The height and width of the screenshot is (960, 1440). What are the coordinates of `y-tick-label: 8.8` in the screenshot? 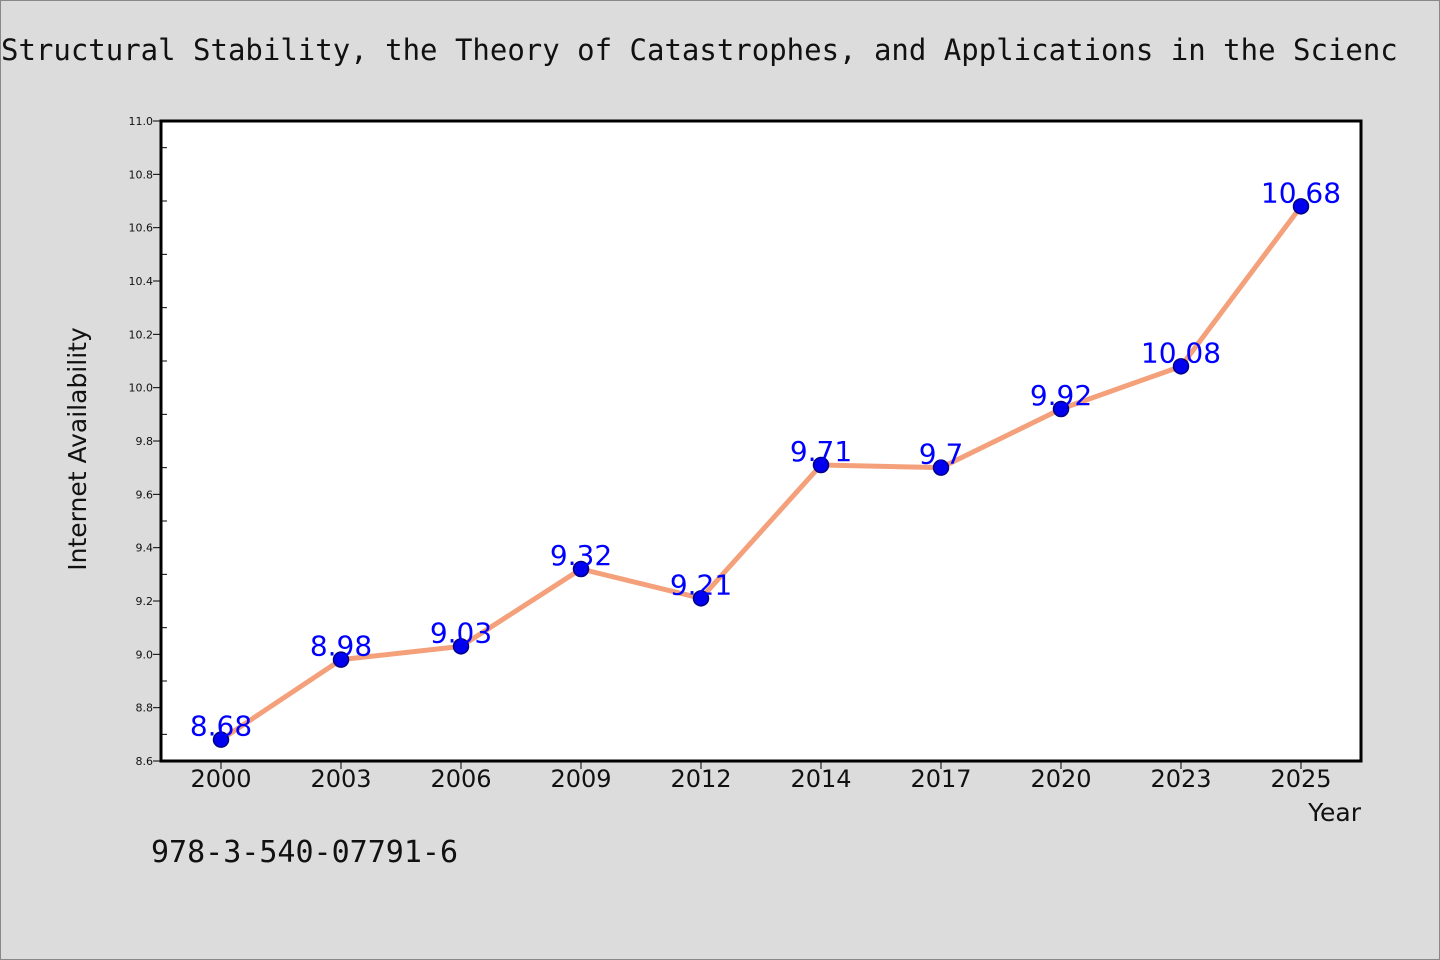 It's located at (145, 708).